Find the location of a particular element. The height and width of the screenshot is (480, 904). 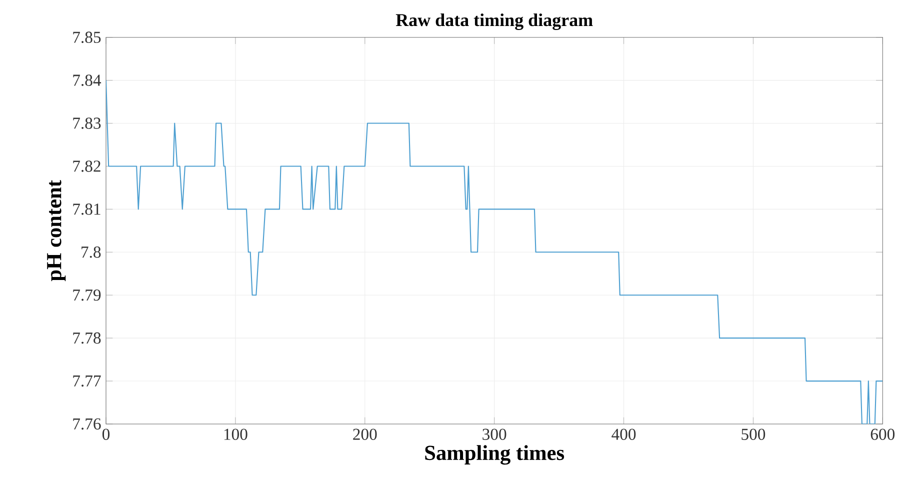

y-tick-label: 7.79 is located at coordinates (87, 295).